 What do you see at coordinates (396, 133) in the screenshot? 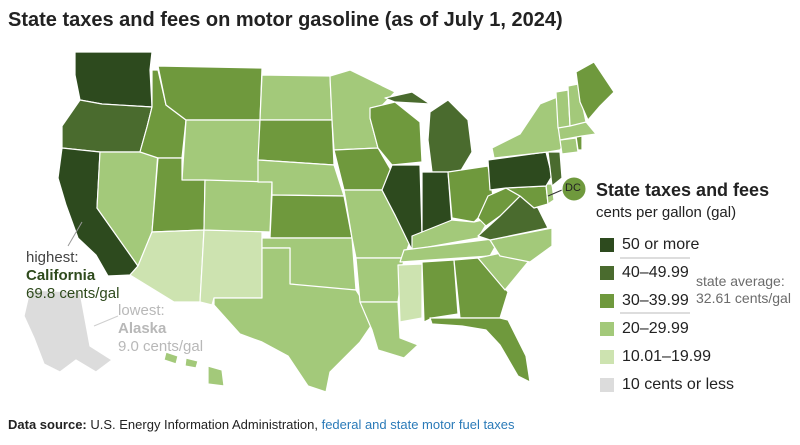
I see `state-wisconsin` at bounding box center [396, 133].